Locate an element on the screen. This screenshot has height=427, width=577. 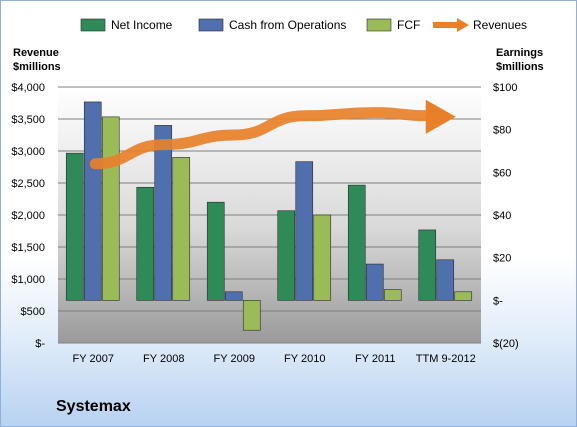
legend-label: Revenues is located at coordinates (500, 25).